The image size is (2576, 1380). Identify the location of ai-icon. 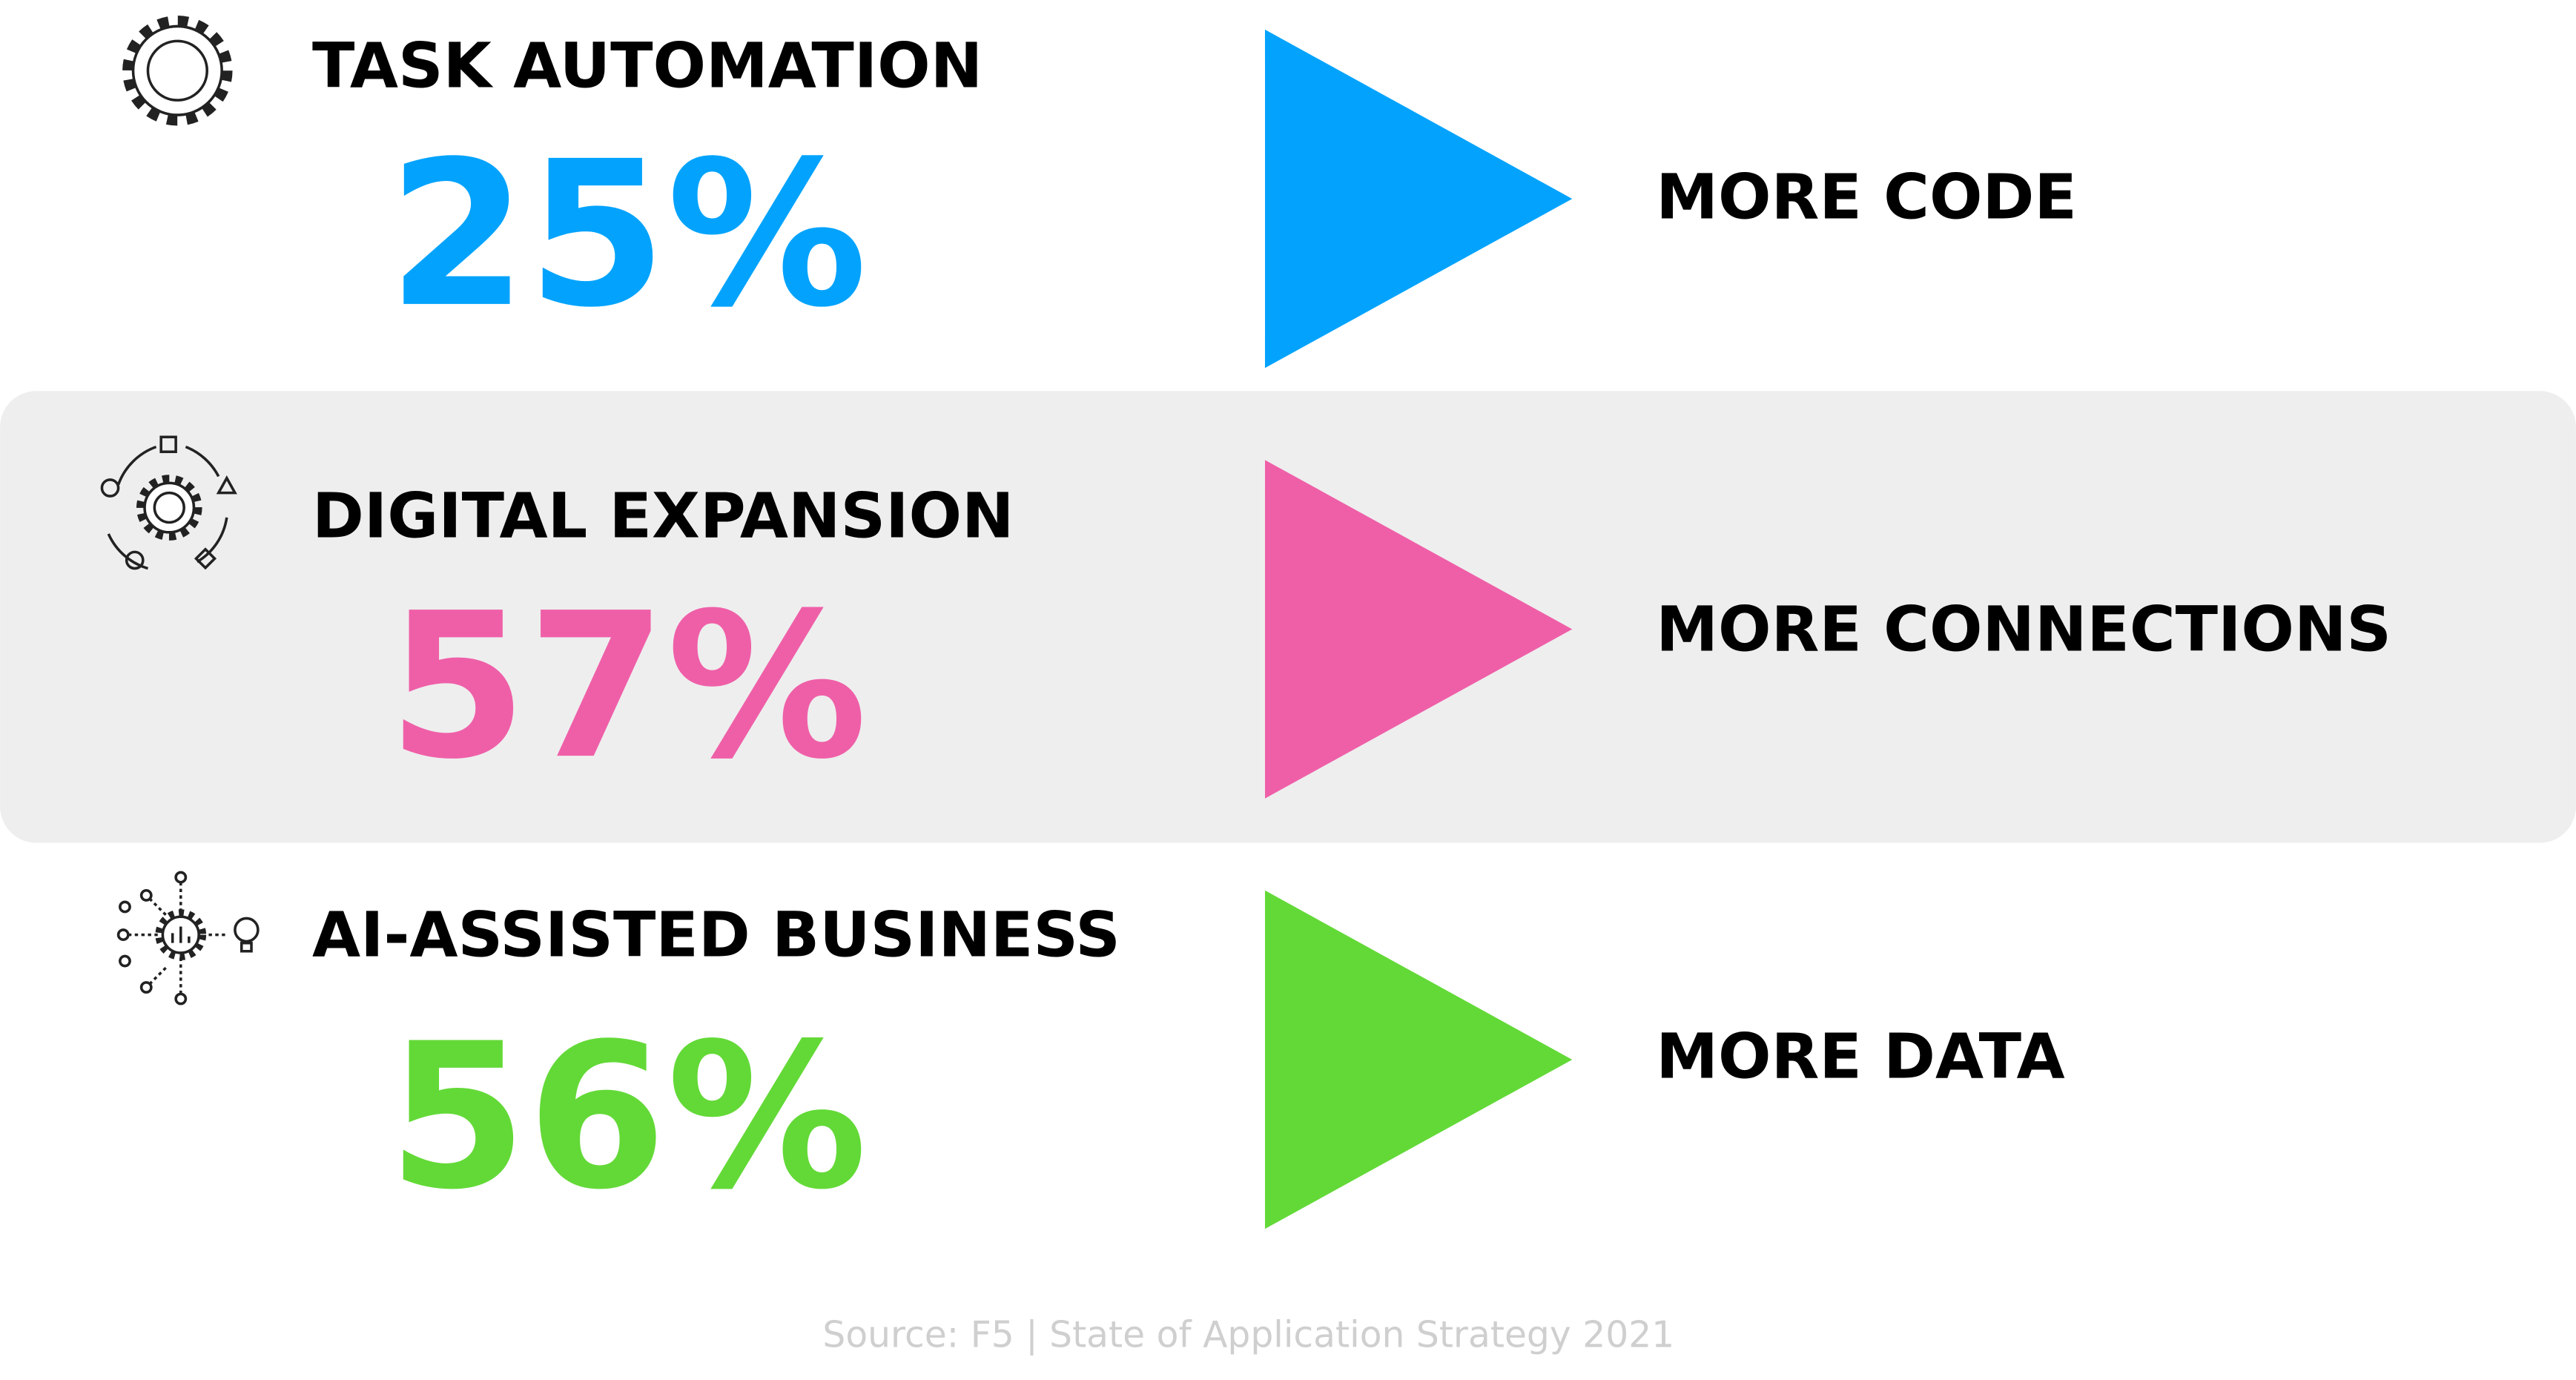
(188, 938).